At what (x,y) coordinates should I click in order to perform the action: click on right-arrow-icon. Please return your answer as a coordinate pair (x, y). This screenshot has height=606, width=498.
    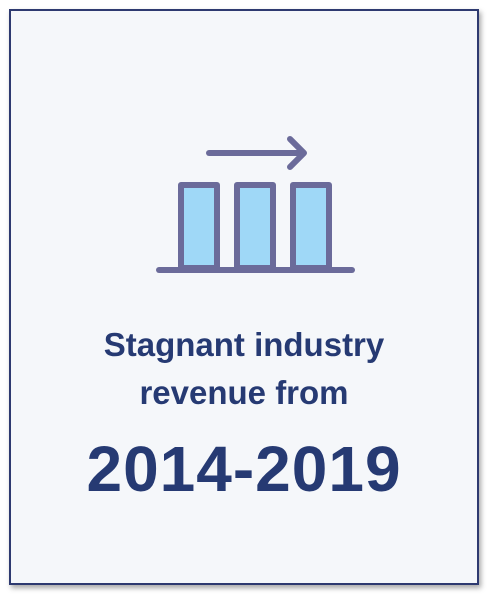
    Looking at the image, I should click on (256, 153).